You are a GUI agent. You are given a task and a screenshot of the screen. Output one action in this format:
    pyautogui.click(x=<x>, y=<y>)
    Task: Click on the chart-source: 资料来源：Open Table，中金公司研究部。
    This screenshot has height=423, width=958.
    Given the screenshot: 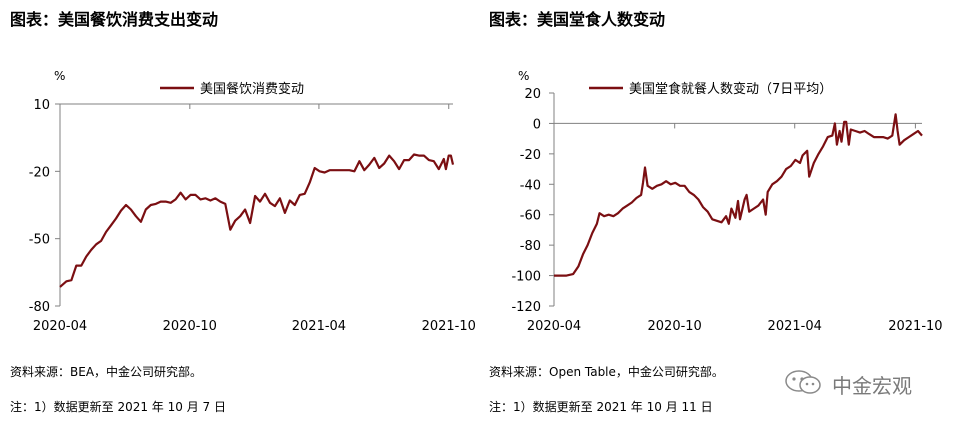 What is the action you would take?
    pyautogui.click(x=606, y=372)
    